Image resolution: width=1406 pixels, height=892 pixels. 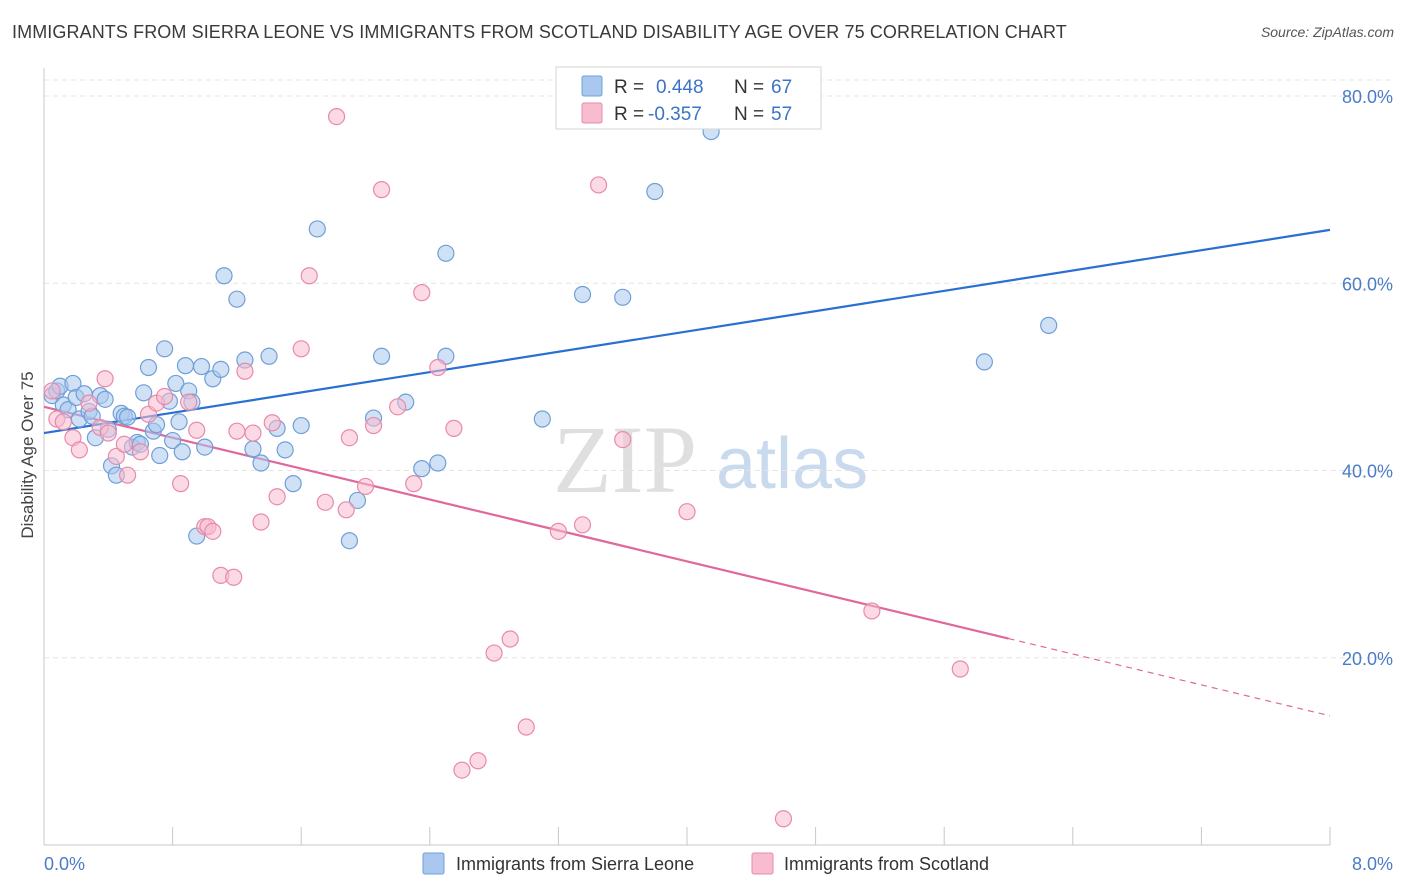 I want to click on stats-r-label-pink: R =, so click(x=629, y=114).